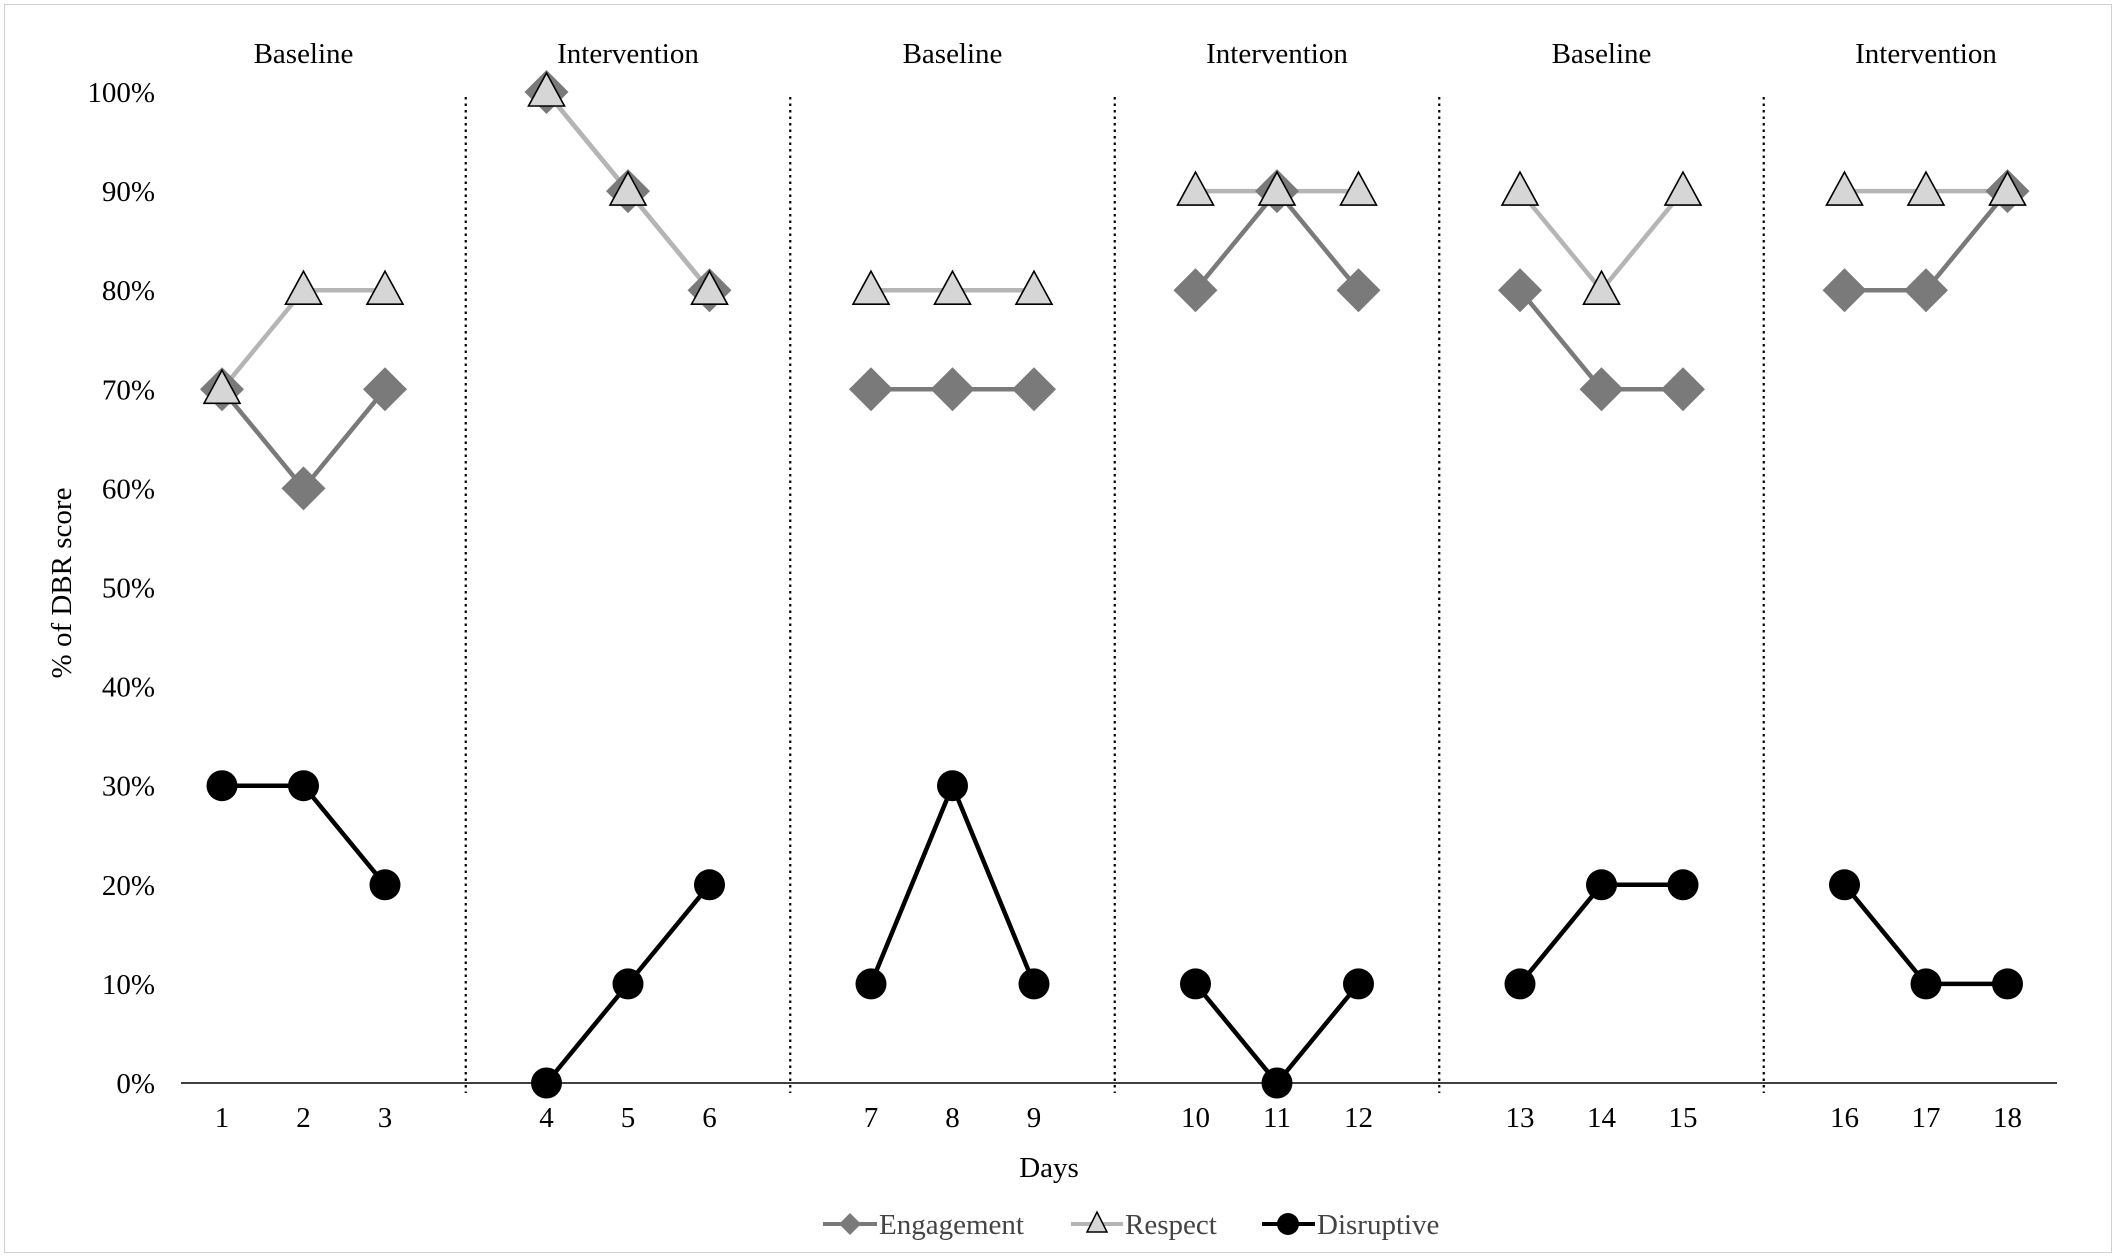 This screenshot has height=1259, width=2118. What do you see at coordinates (128, 787) in the screenshot?
I see `y-tick-label: 30%` at bounding box center [128, 787].